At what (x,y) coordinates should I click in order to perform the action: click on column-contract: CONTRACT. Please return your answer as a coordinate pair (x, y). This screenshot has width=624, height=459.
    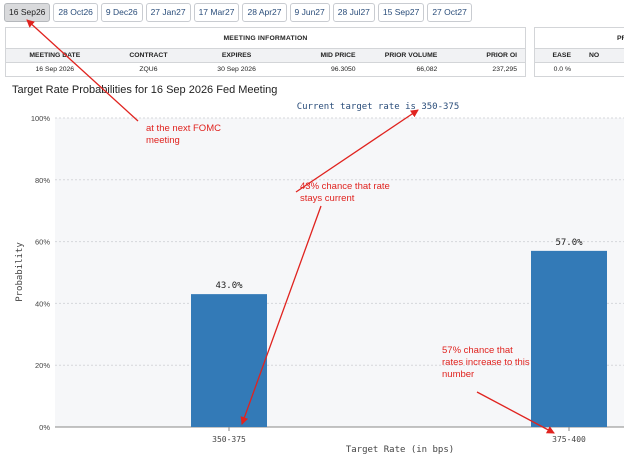
    Looking at the image, I should click on (148, 55).